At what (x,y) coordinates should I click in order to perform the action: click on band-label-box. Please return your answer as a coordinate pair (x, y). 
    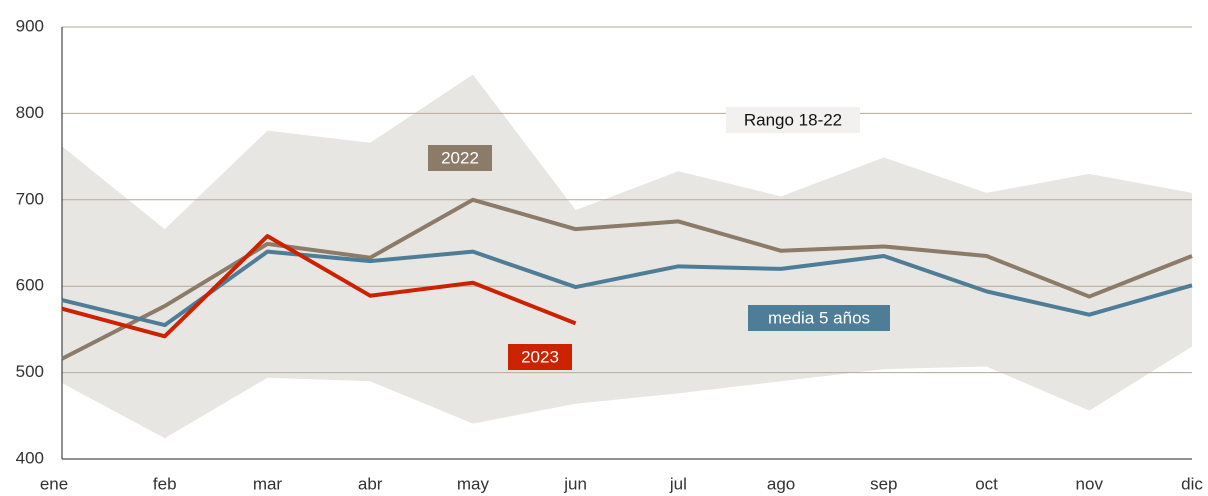
    Looking at the image, I should click on (793, 120).